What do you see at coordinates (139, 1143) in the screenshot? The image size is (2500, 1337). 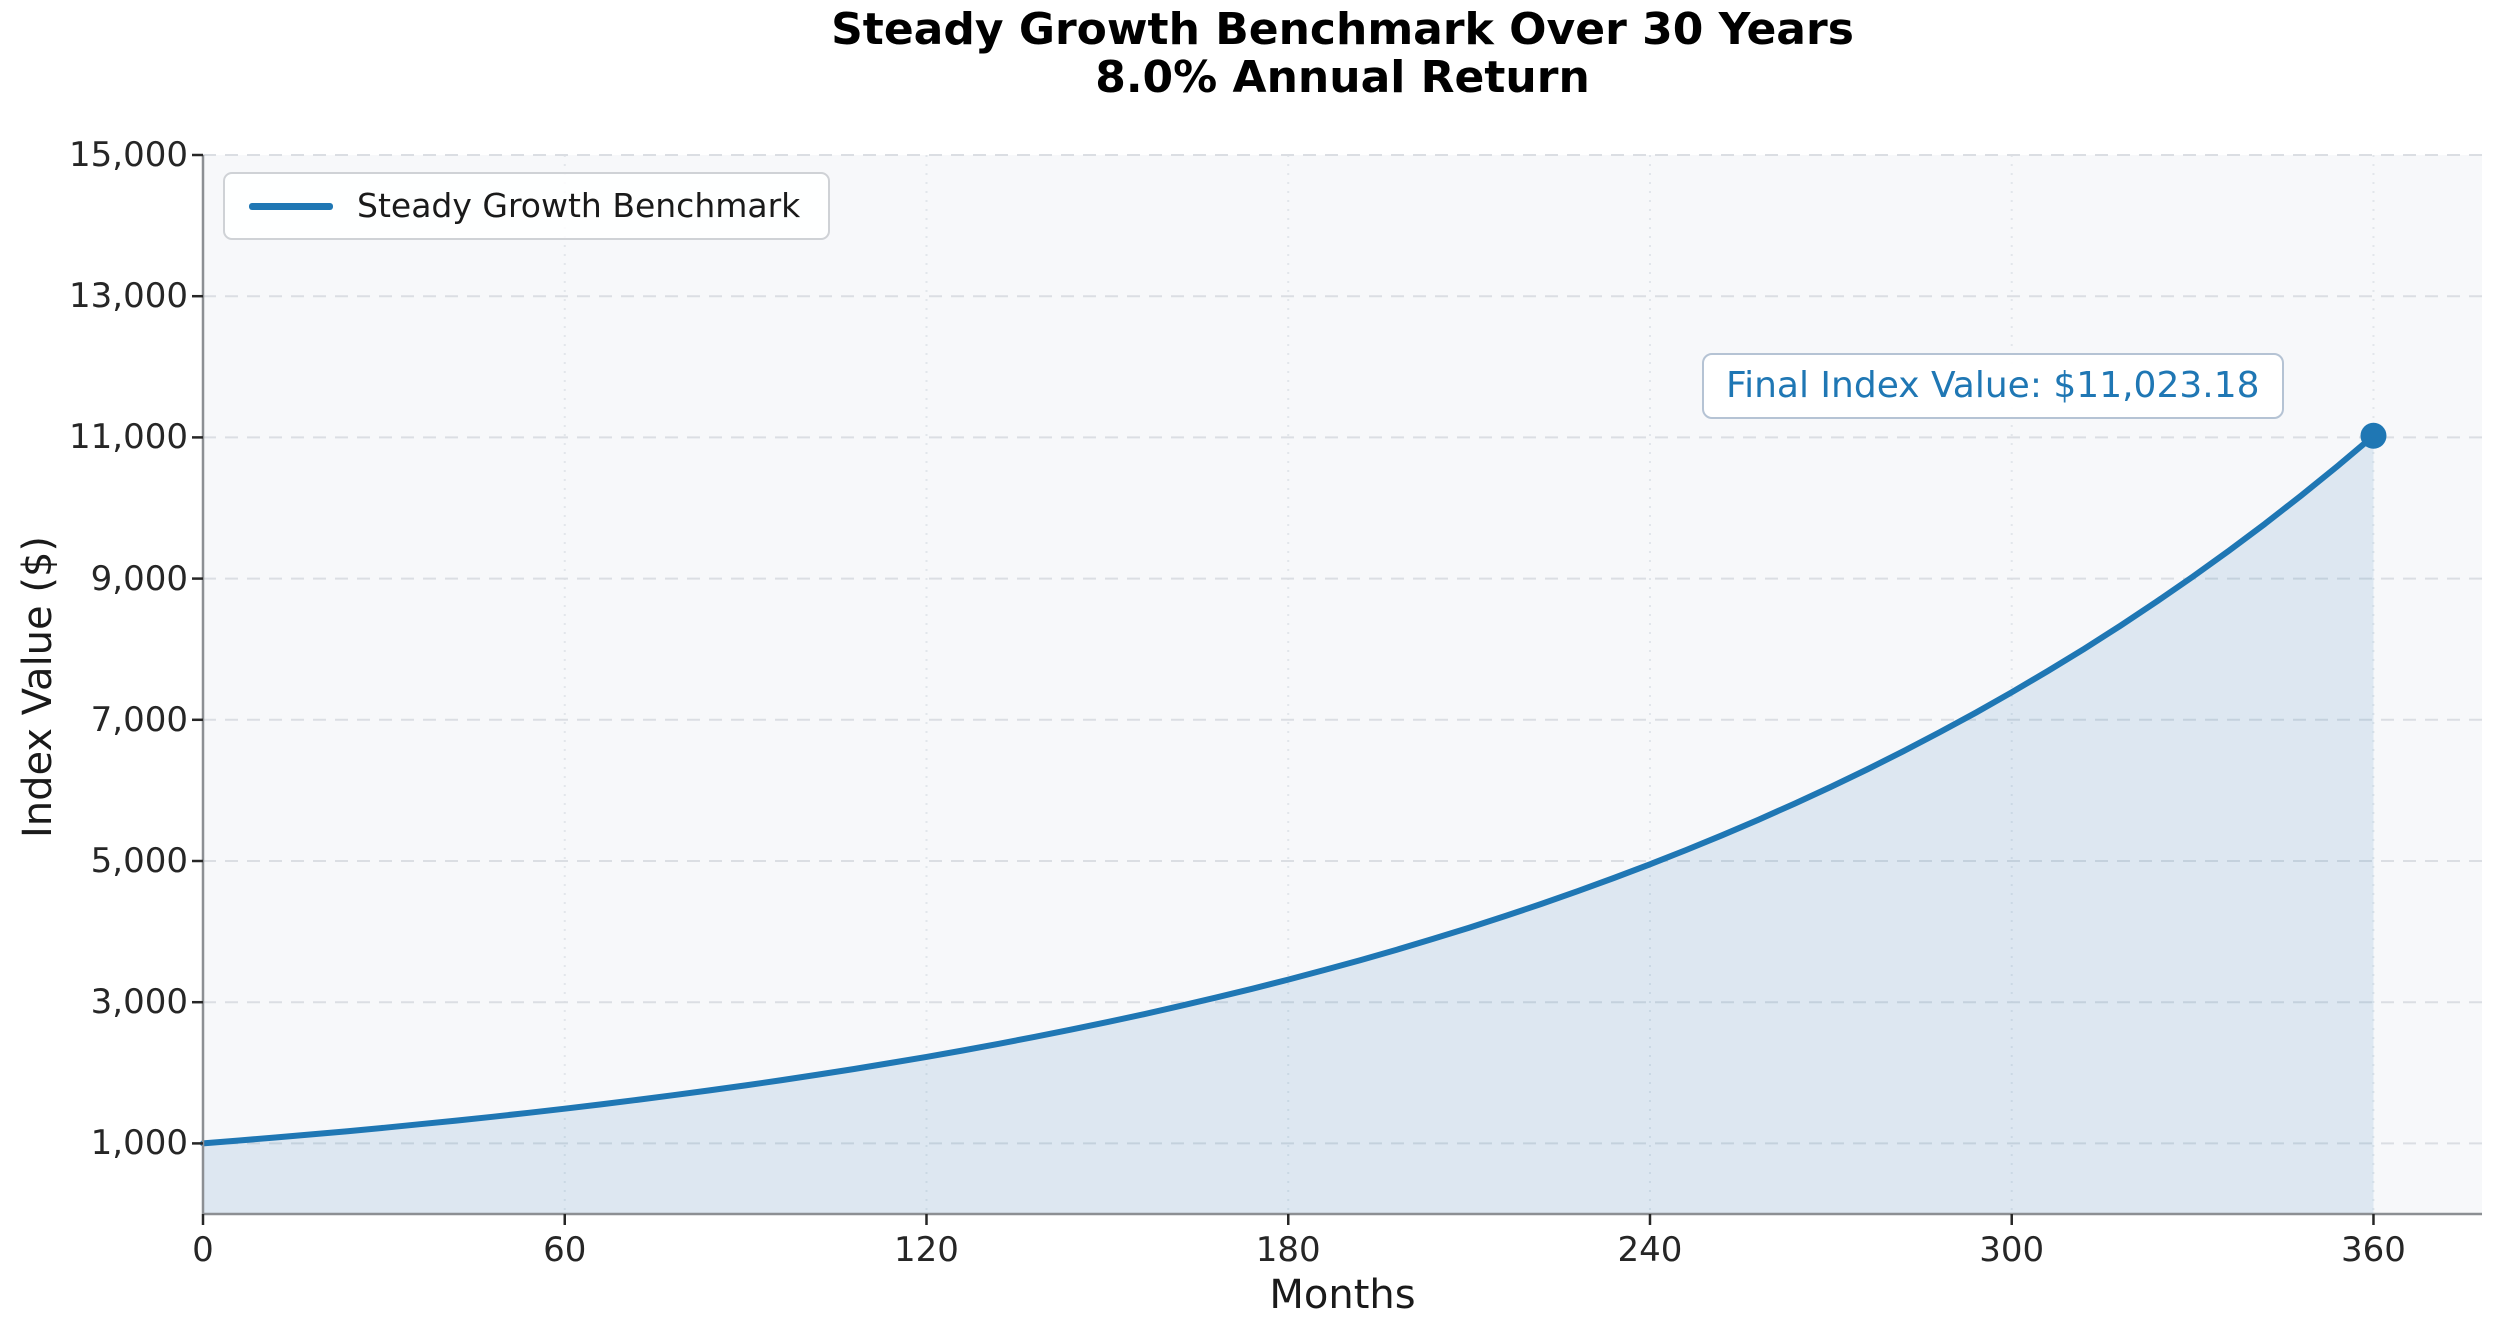 I see `y-tick-label: 1,000` at bounding box center [139, 1143].